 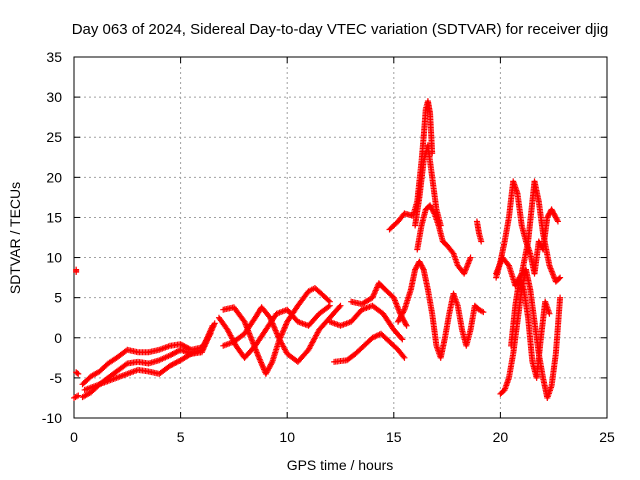 I want to click on x-tick-label: 10, so click(x=287, y=437).